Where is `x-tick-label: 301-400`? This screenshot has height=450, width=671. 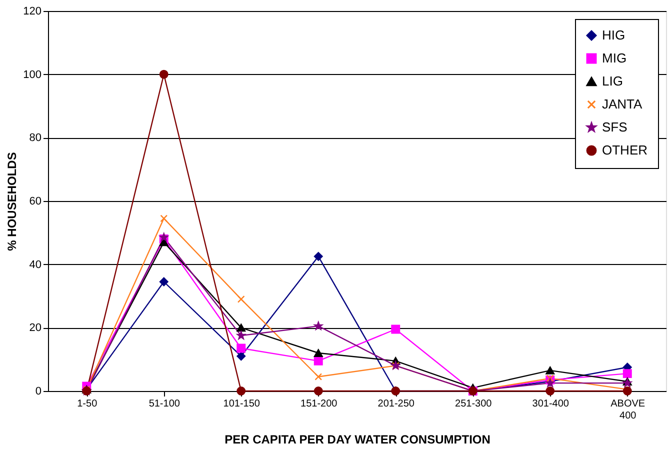 x-tick-label: 301-400 is located at coordinates (551, 404).